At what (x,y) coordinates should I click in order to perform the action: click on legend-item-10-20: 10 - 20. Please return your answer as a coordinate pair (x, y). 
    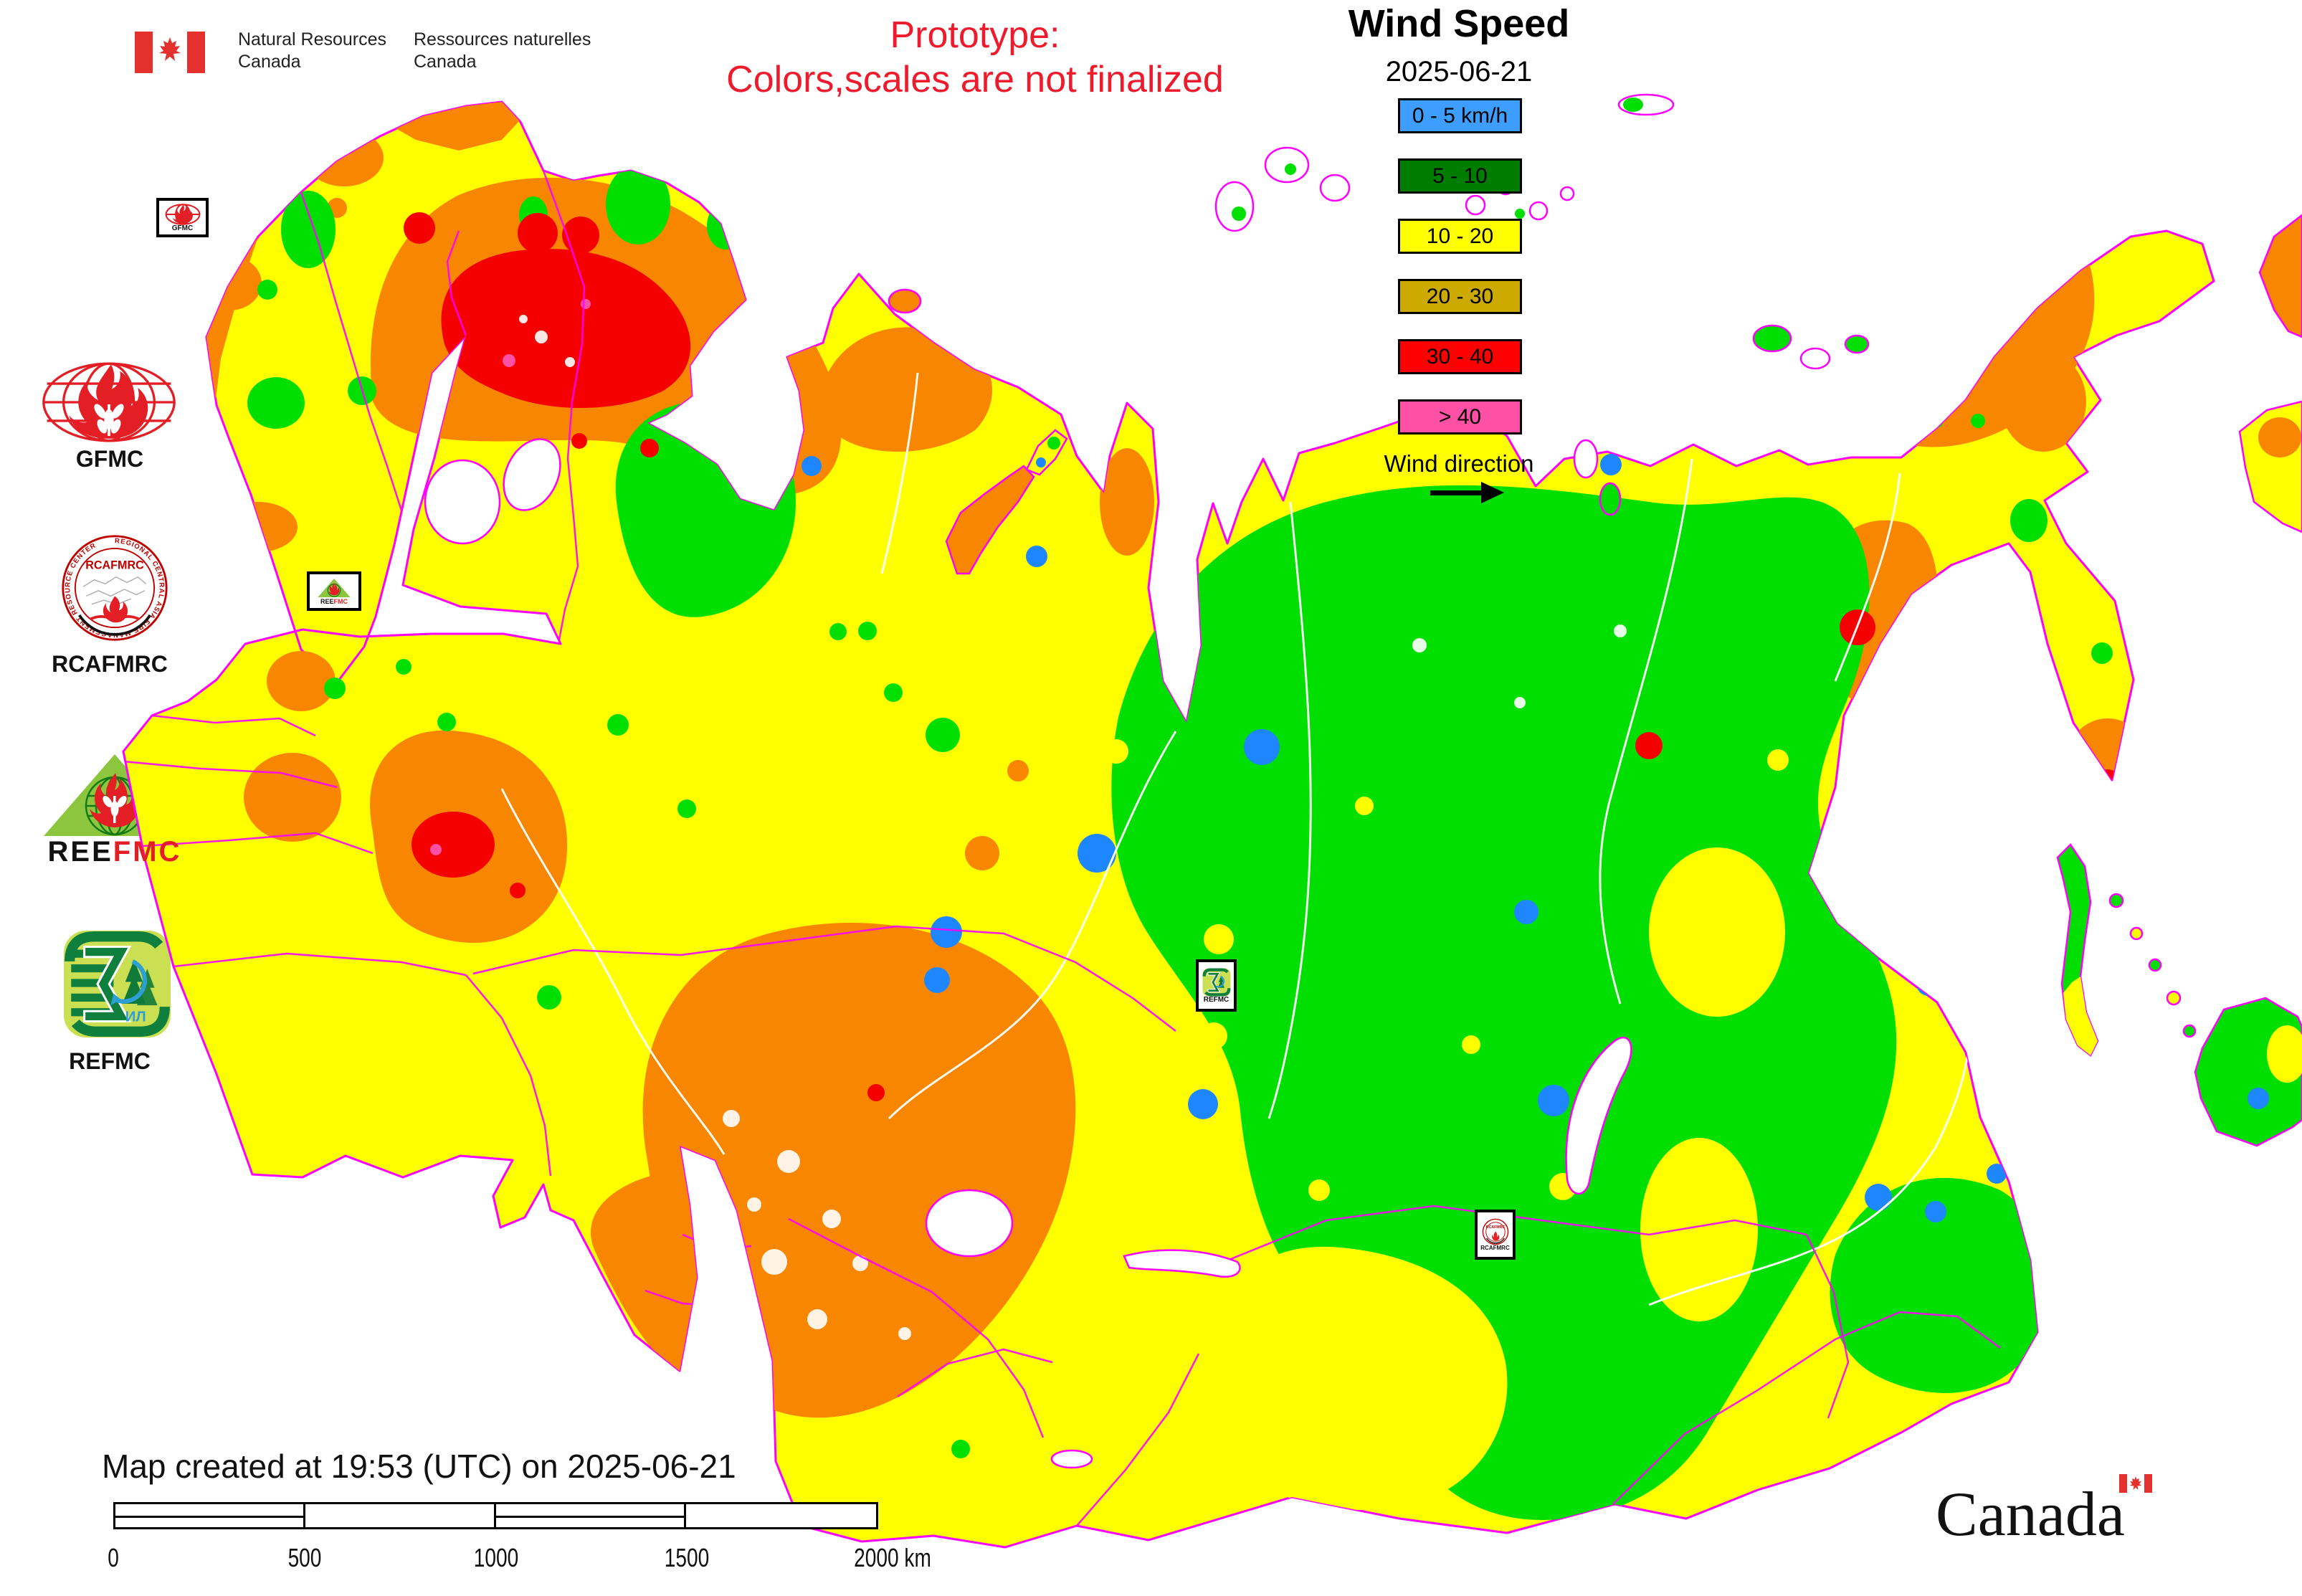
    Looking at the image, I should click on (1460, 236).